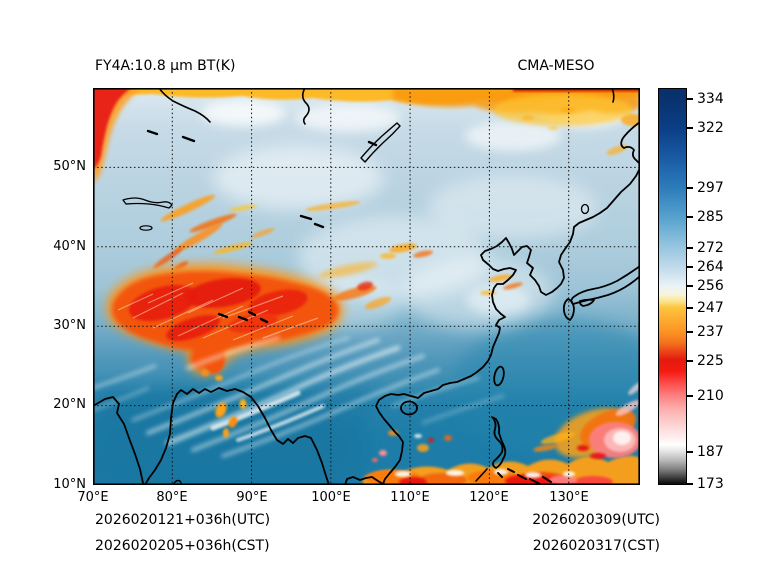  What do you see at coordinates (265, 236) in the screenshot?
I see `nw-cloud-streaks` at bounding box center [265, 236].